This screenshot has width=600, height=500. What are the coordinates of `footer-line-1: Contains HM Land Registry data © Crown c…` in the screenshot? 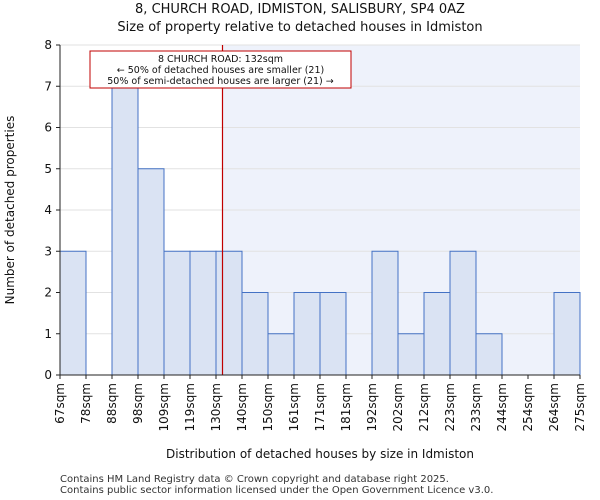 It's located at (254, 479).